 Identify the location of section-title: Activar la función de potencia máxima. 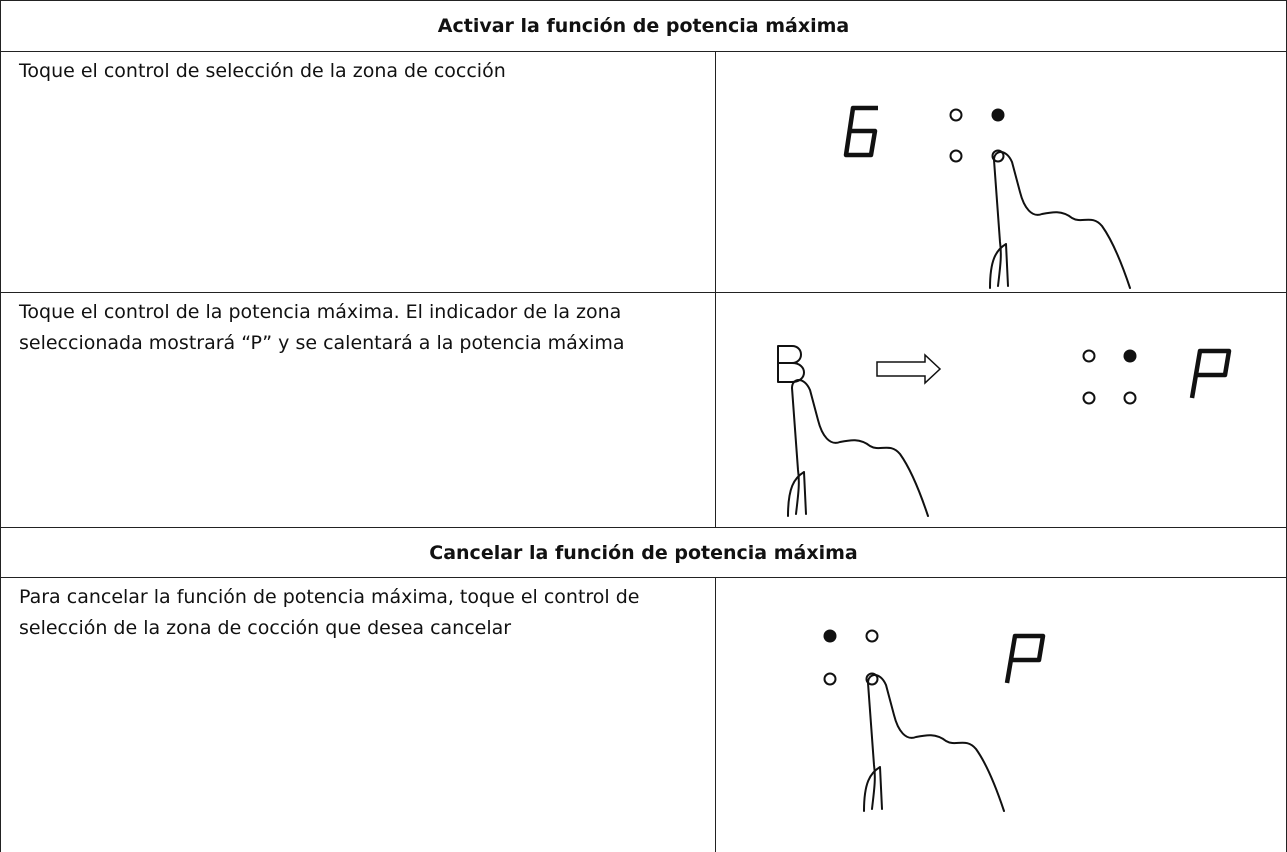
(643, 26).